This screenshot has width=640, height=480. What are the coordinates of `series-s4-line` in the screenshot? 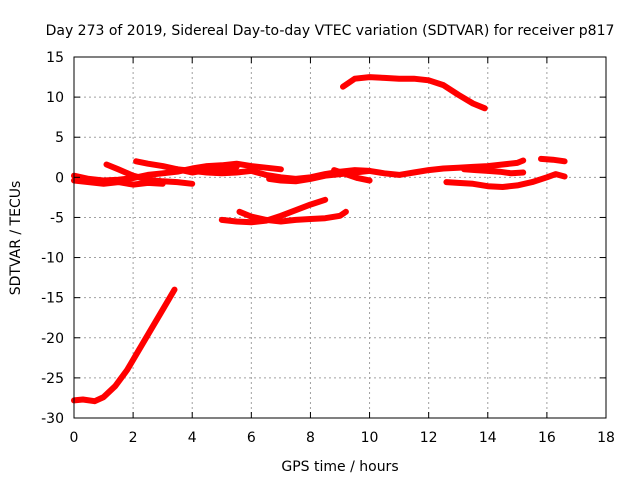 It's located at (149, 174).